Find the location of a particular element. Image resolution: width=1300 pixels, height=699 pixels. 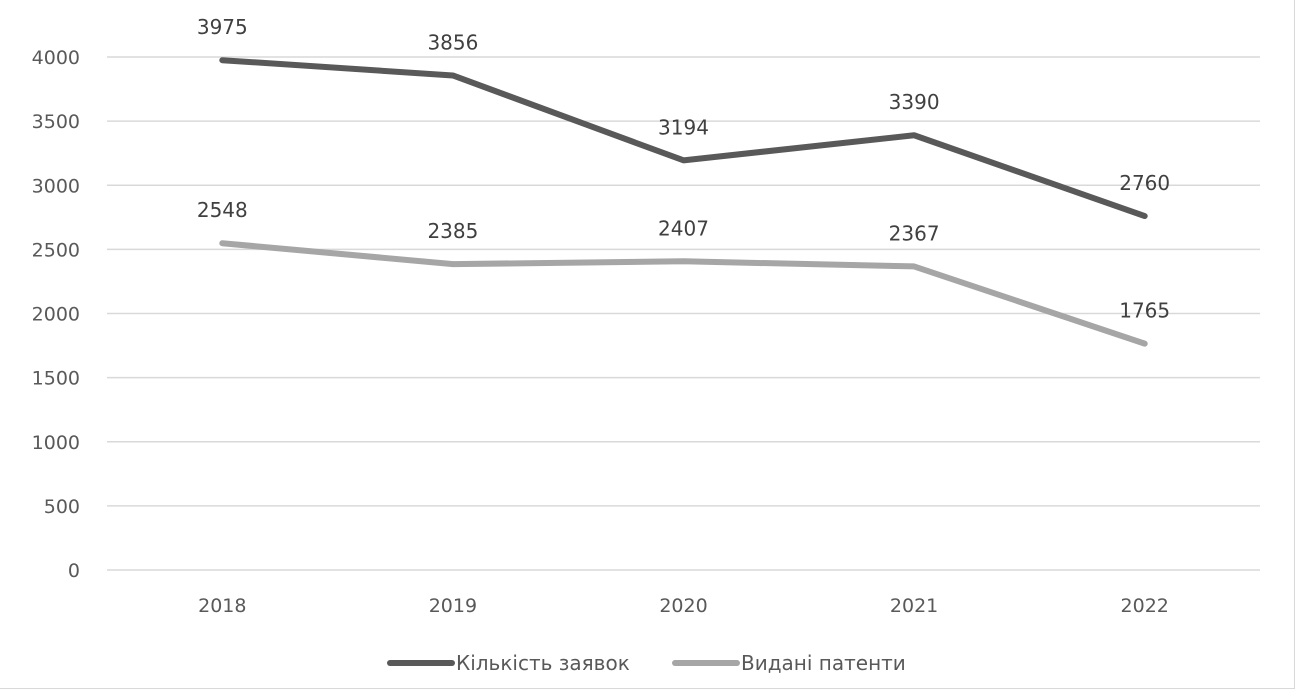

data-label: 3390 is located at coordinates (914, 102).